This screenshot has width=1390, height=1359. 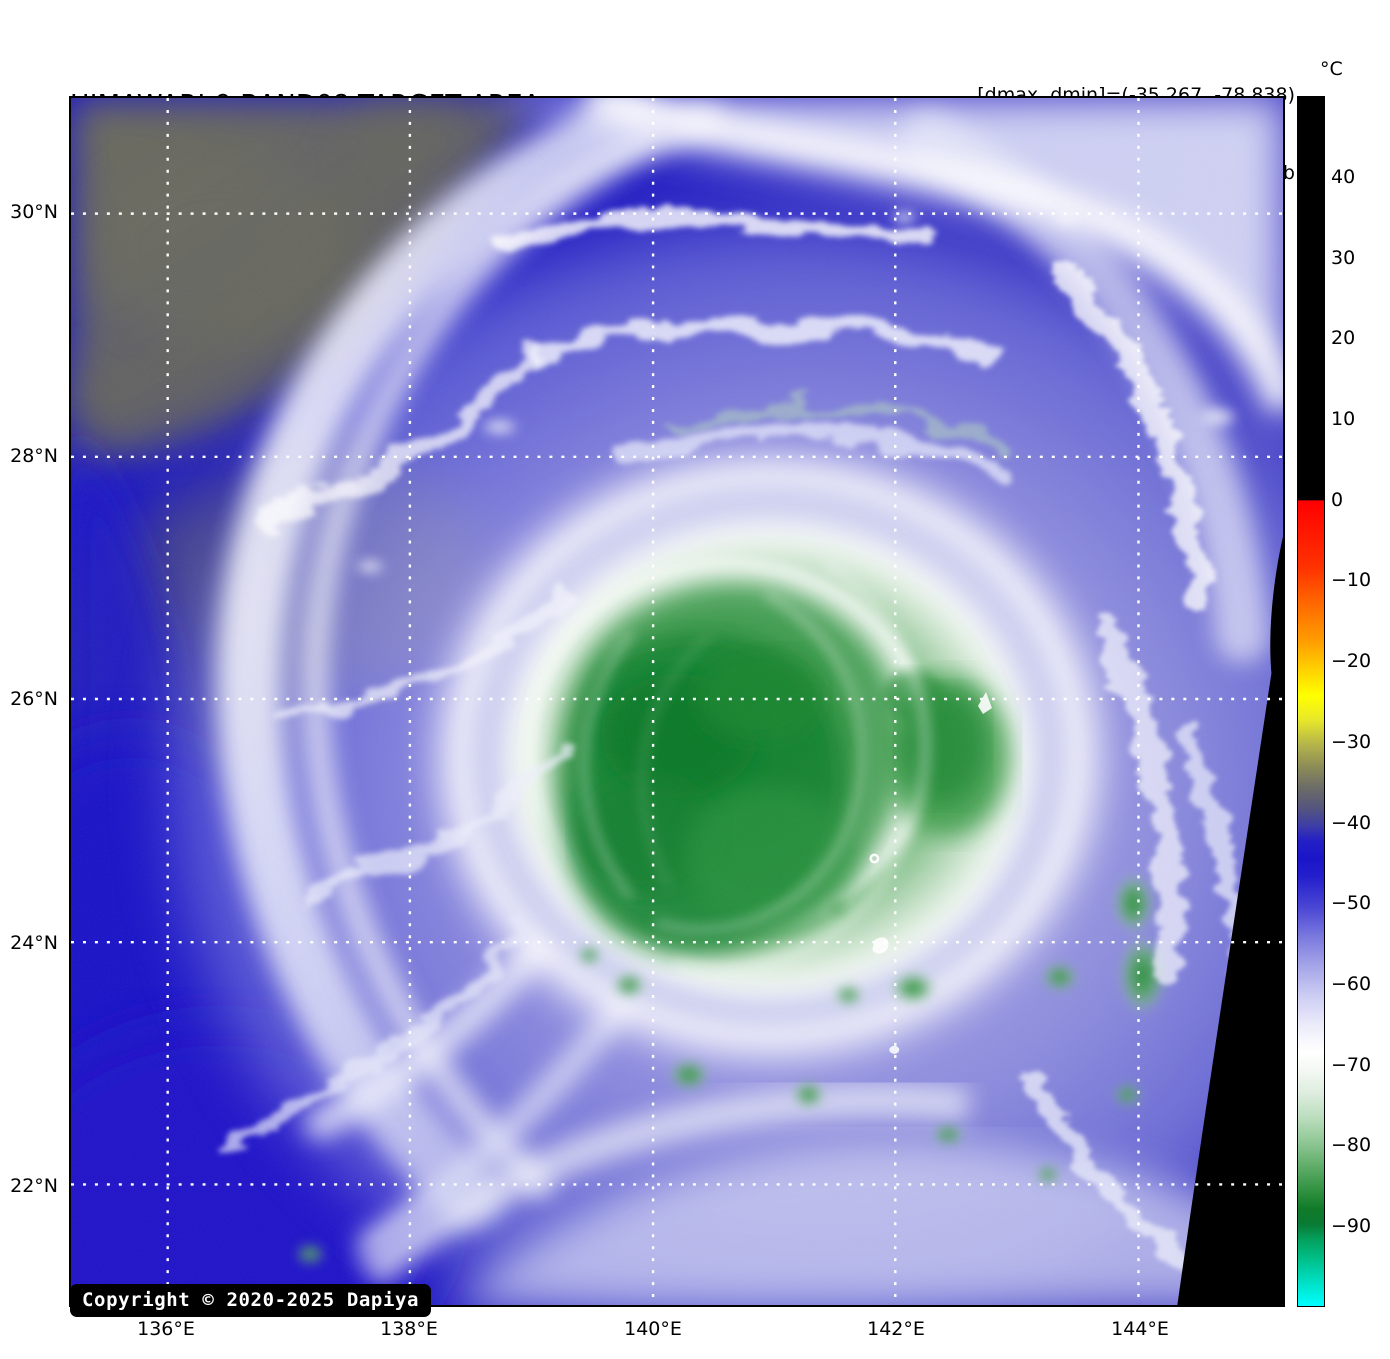 I want to click on ytick-22n: 22°N, so click(x=34, y=1186).